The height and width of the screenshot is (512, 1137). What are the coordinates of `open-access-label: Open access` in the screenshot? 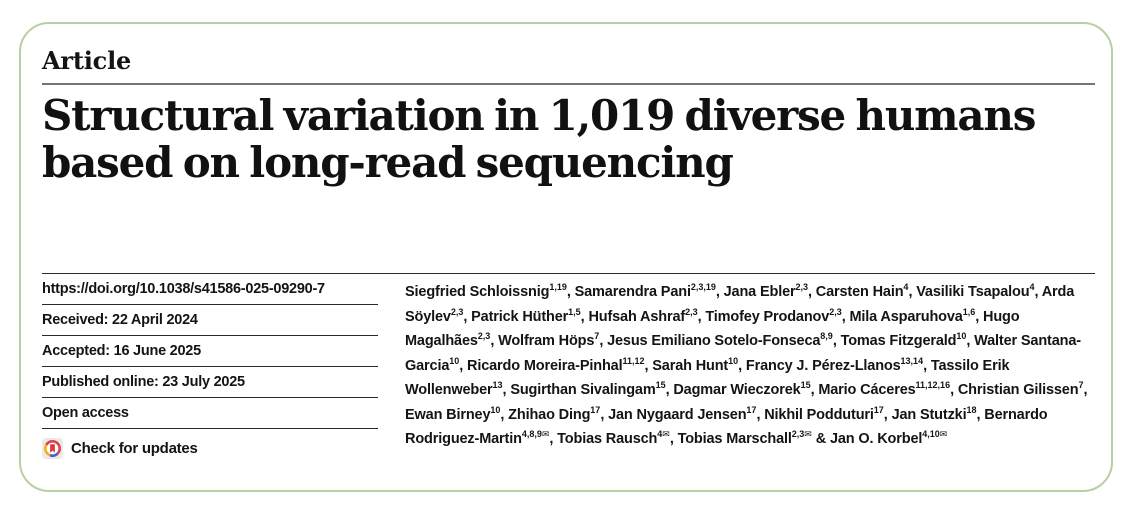 It's located at (210, 413).